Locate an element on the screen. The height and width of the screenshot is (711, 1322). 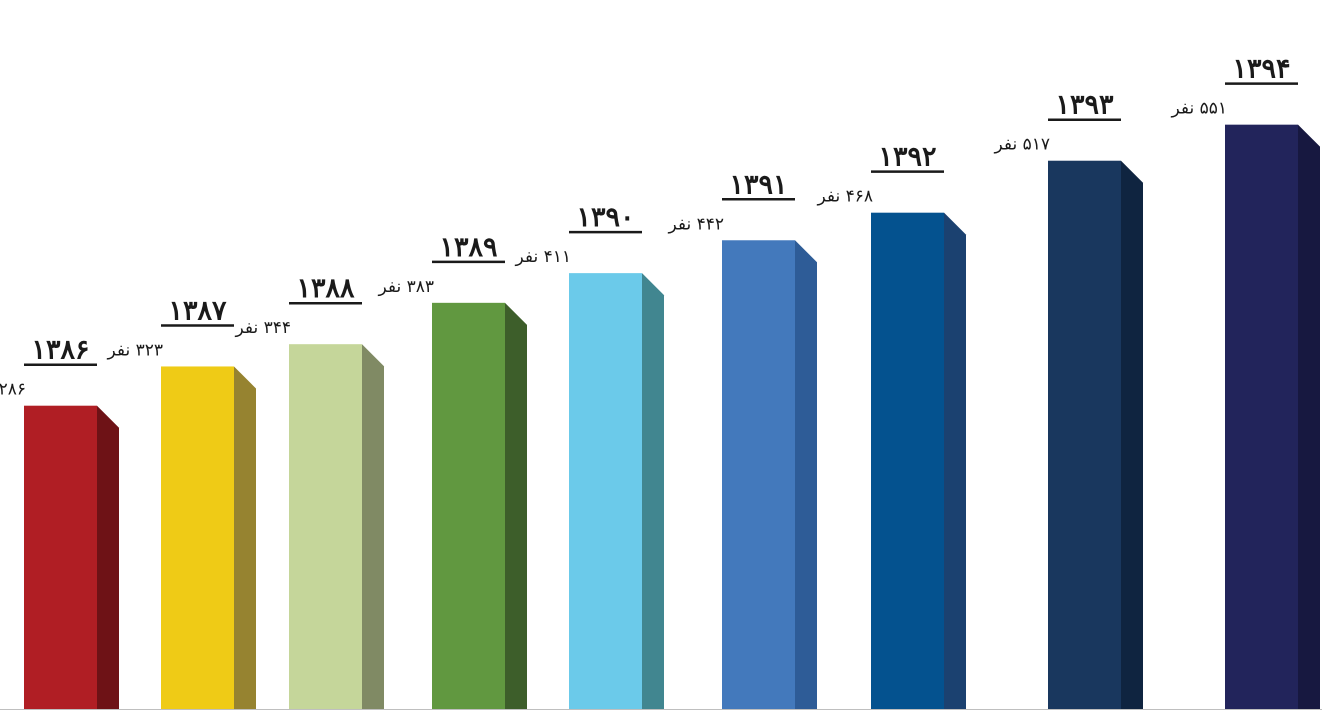
data-label: ۵۵۱ نفر is located at coordinates (1198, 109).